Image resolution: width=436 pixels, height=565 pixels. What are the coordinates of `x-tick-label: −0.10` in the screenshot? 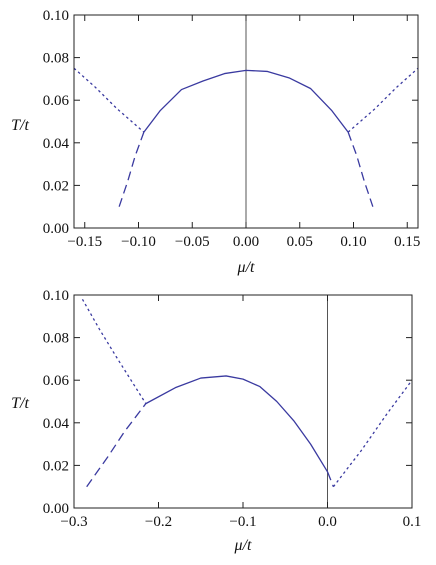 It's located at (138, 242).